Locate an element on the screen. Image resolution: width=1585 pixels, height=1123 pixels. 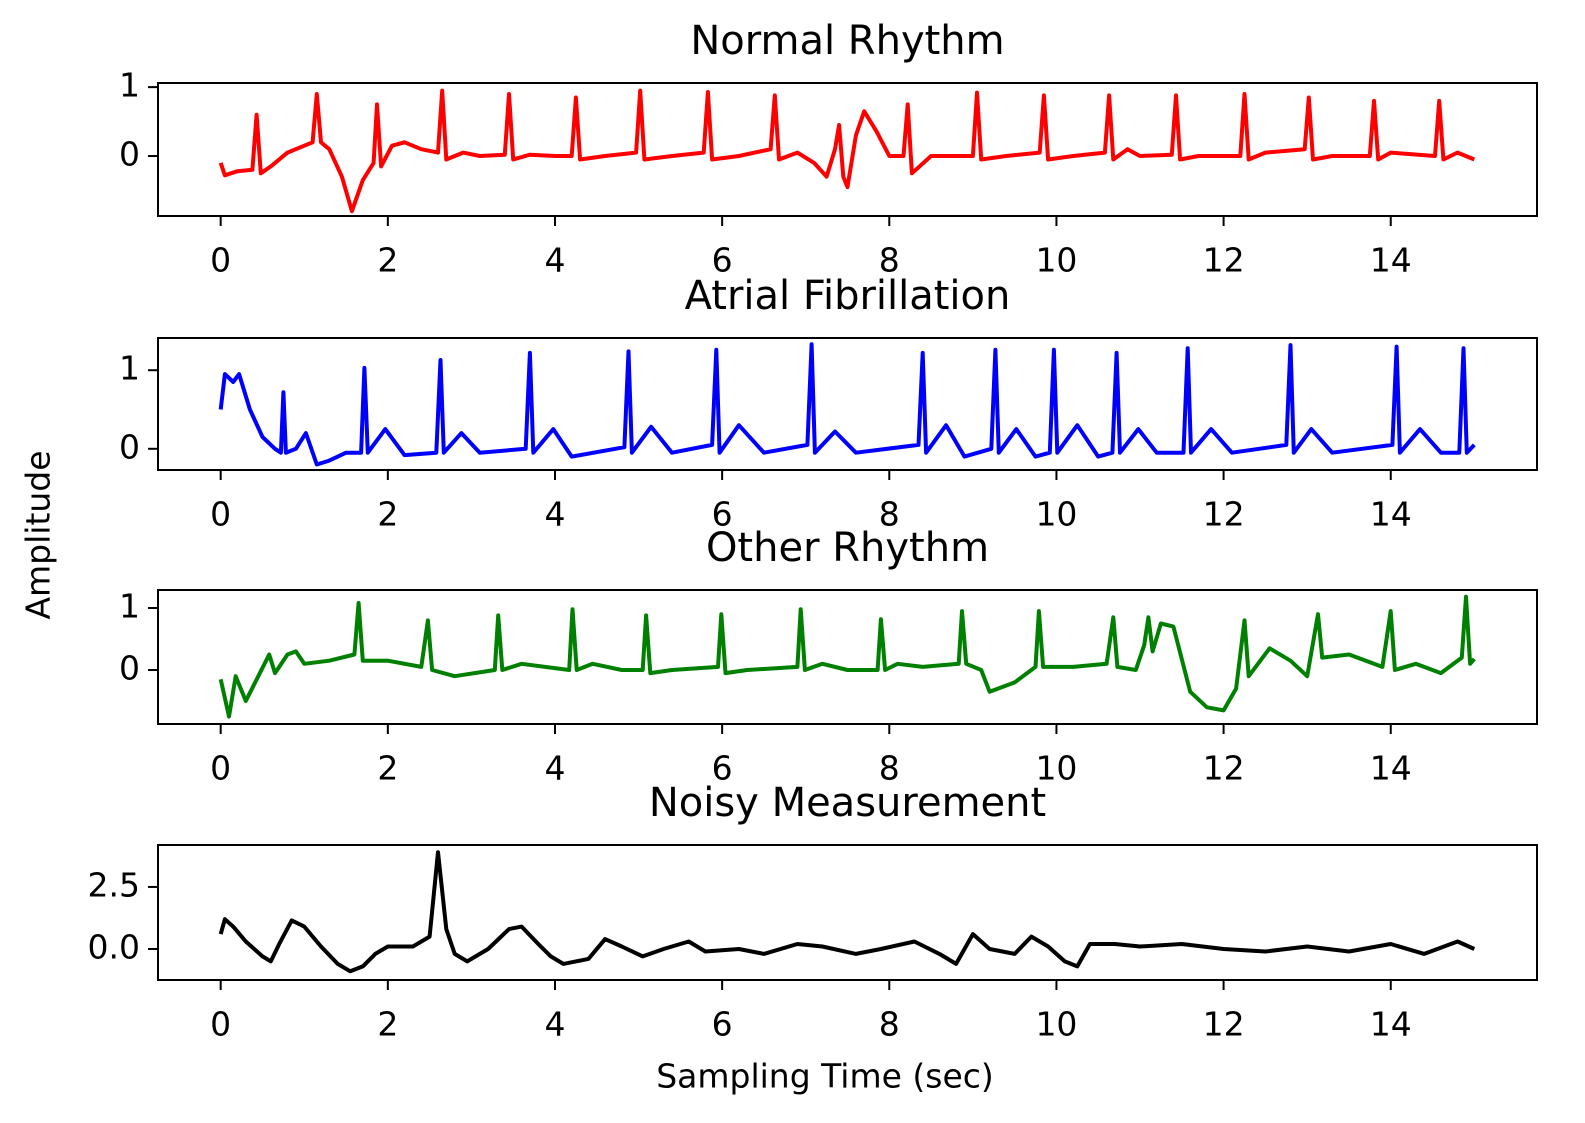
chart-title: Atrial Fibrillation is located at coordinates (848, 296).